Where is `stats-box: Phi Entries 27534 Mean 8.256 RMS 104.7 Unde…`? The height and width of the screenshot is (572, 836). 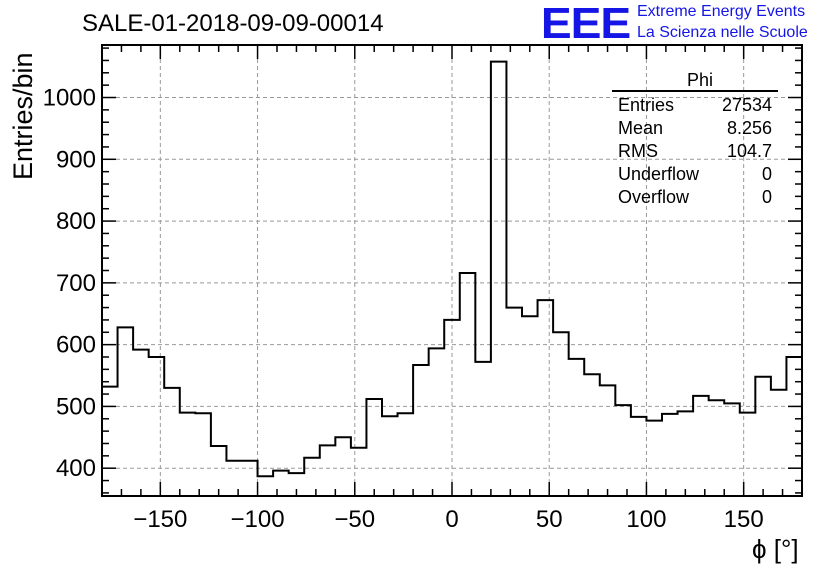
stats-box: Phi Entries 27534 Mean 8.256 RMS 104.7 Unde… is located at coordinates (695, 139).